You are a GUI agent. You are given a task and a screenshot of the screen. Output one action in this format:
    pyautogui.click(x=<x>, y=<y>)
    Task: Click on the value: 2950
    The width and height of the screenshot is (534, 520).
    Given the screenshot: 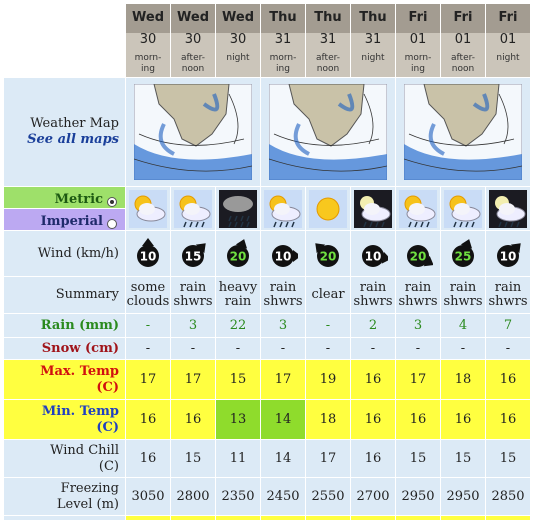 What is the action you would take?
    pyautogui.click(x=463, y=496)
    